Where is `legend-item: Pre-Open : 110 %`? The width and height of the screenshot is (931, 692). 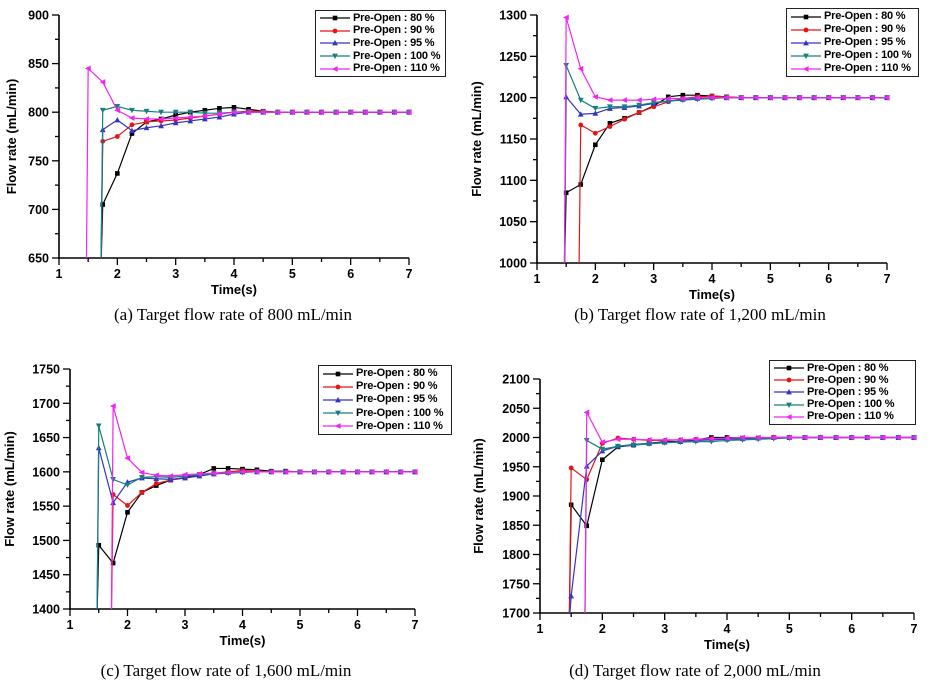
legend-item: Pre-Open : 110 % is located at coordinates (843, 417).